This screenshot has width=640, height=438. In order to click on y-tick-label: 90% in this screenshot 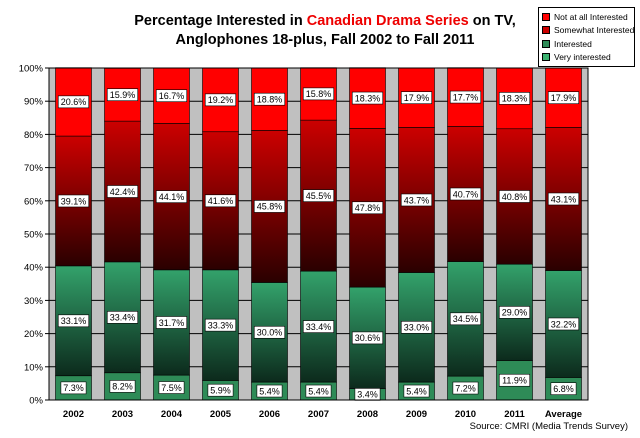, I will do `click(34, 102)`.